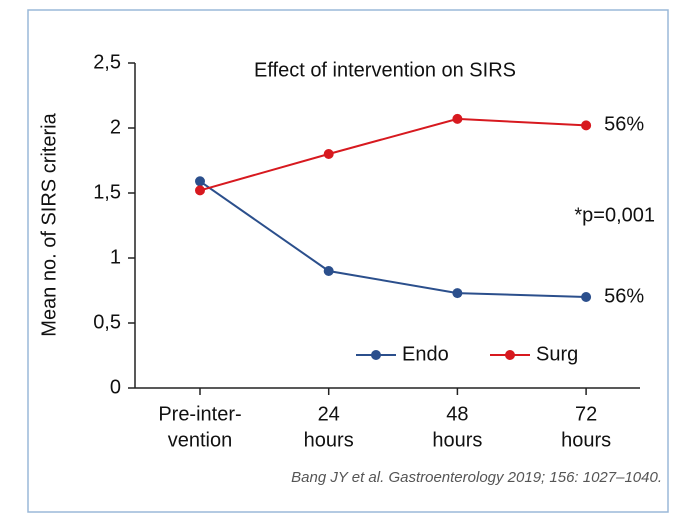 The width and height of the screenshot is (680, 522). Describe the element at coordinates (199, 414) in the screenshot. I see `x-tick-label: Pre-inter-` at that location.